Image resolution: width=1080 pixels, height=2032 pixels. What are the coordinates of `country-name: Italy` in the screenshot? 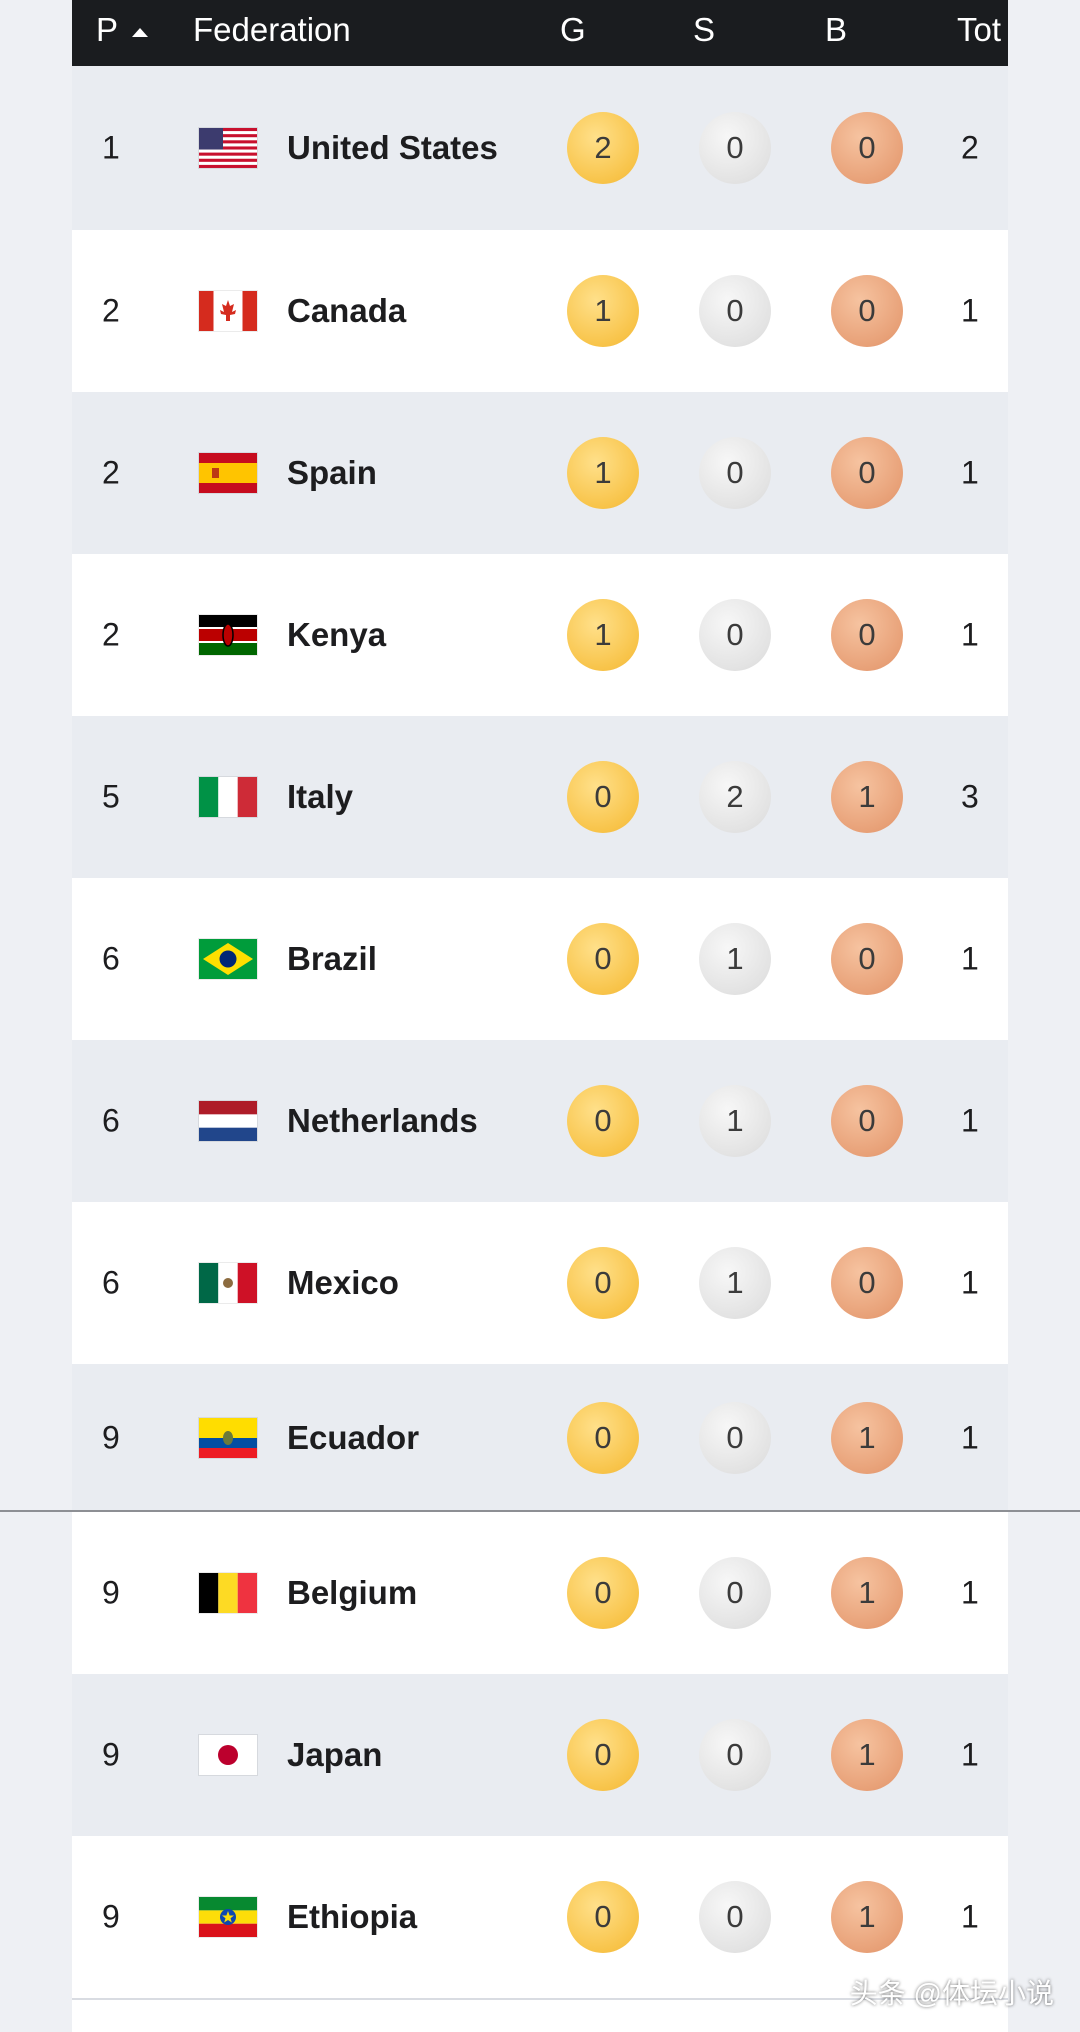 It's located at (320, 796).